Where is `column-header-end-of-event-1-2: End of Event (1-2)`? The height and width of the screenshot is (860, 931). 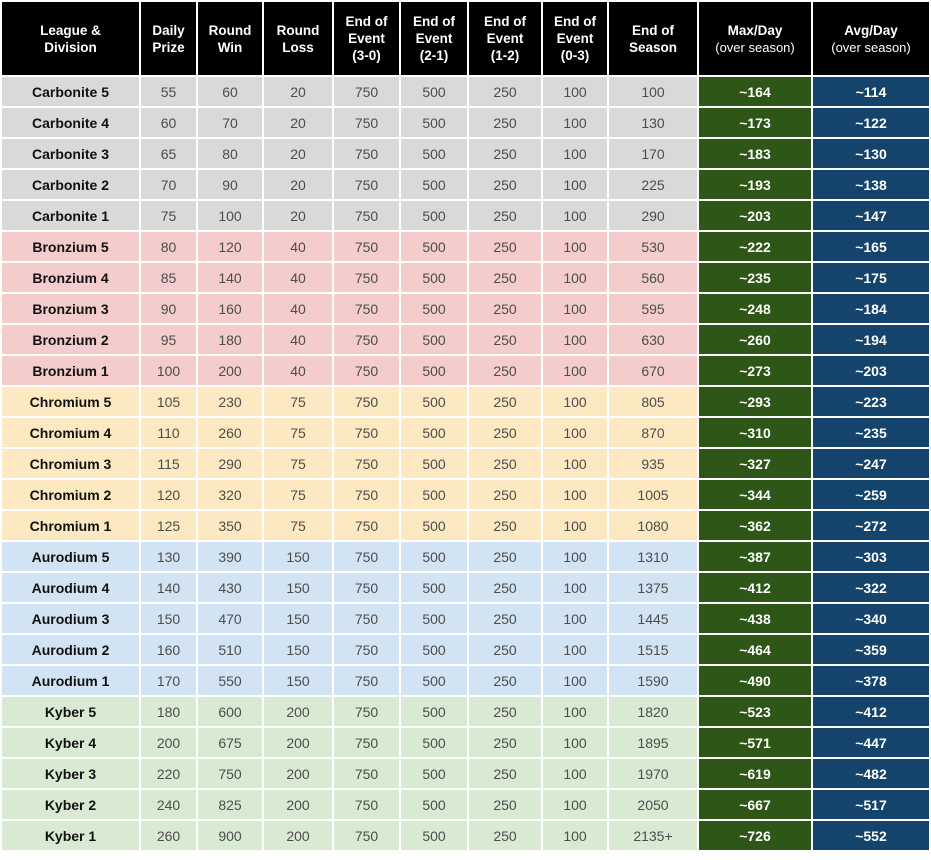 column-header-end-of-event-1-2: End of Event (1-2) is located at coordinates (505, 38).